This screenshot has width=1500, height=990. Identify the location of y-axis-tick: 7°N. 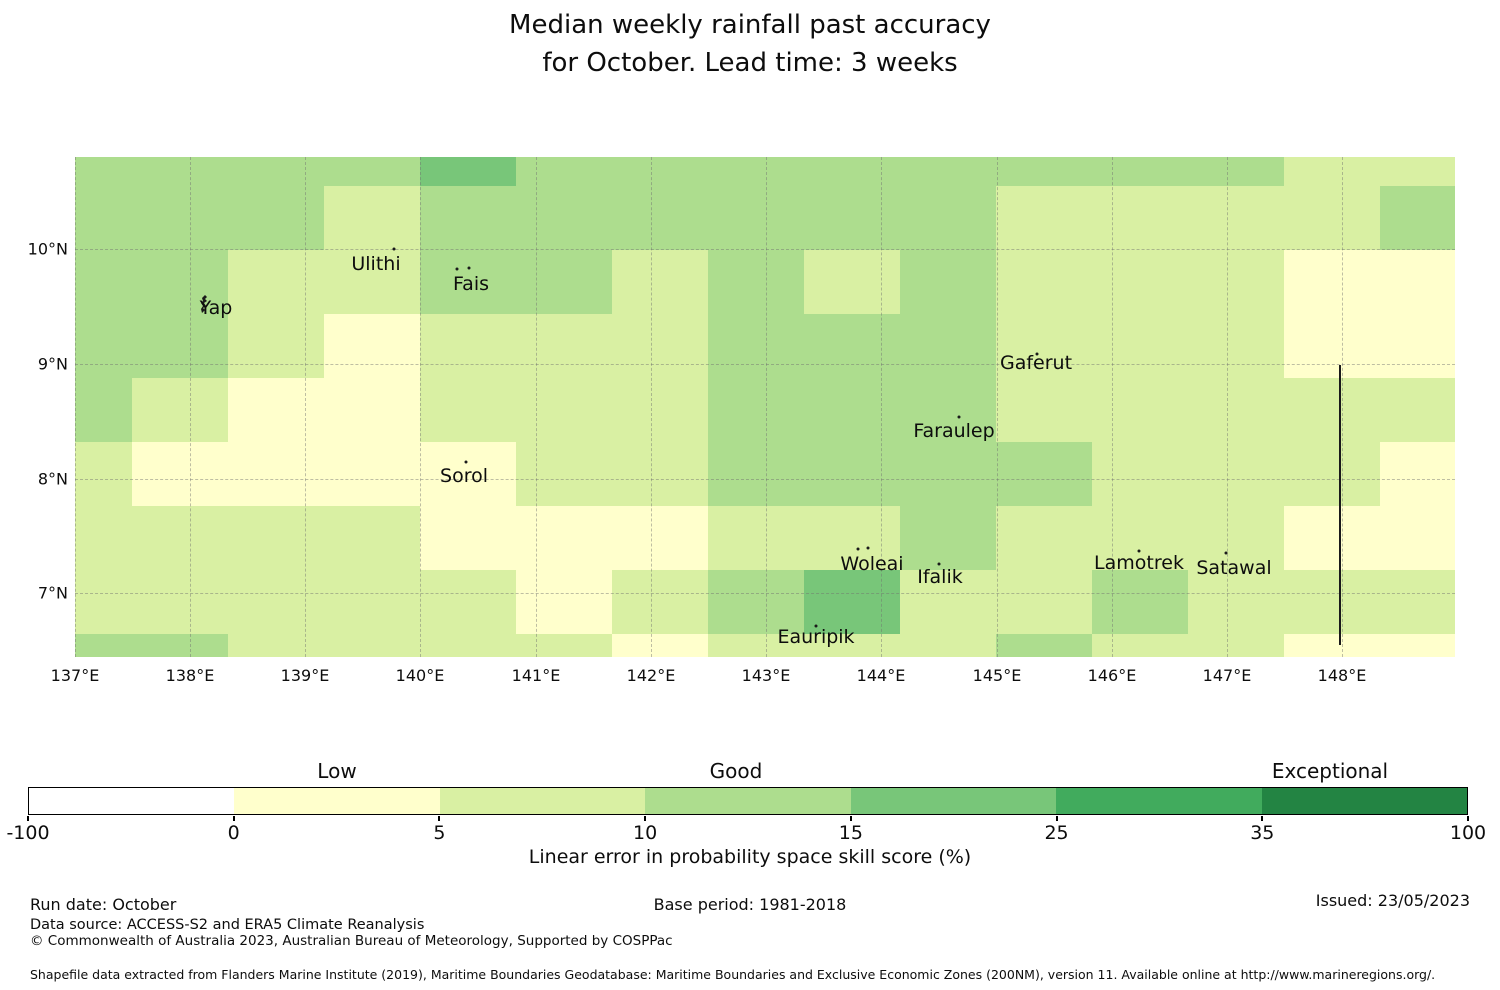
(52, 593).